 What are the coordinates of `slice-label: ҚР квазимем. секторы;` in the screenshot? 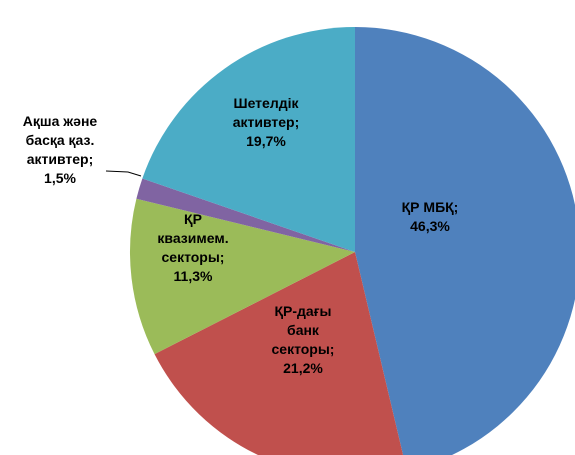 It's located at (192, 238).